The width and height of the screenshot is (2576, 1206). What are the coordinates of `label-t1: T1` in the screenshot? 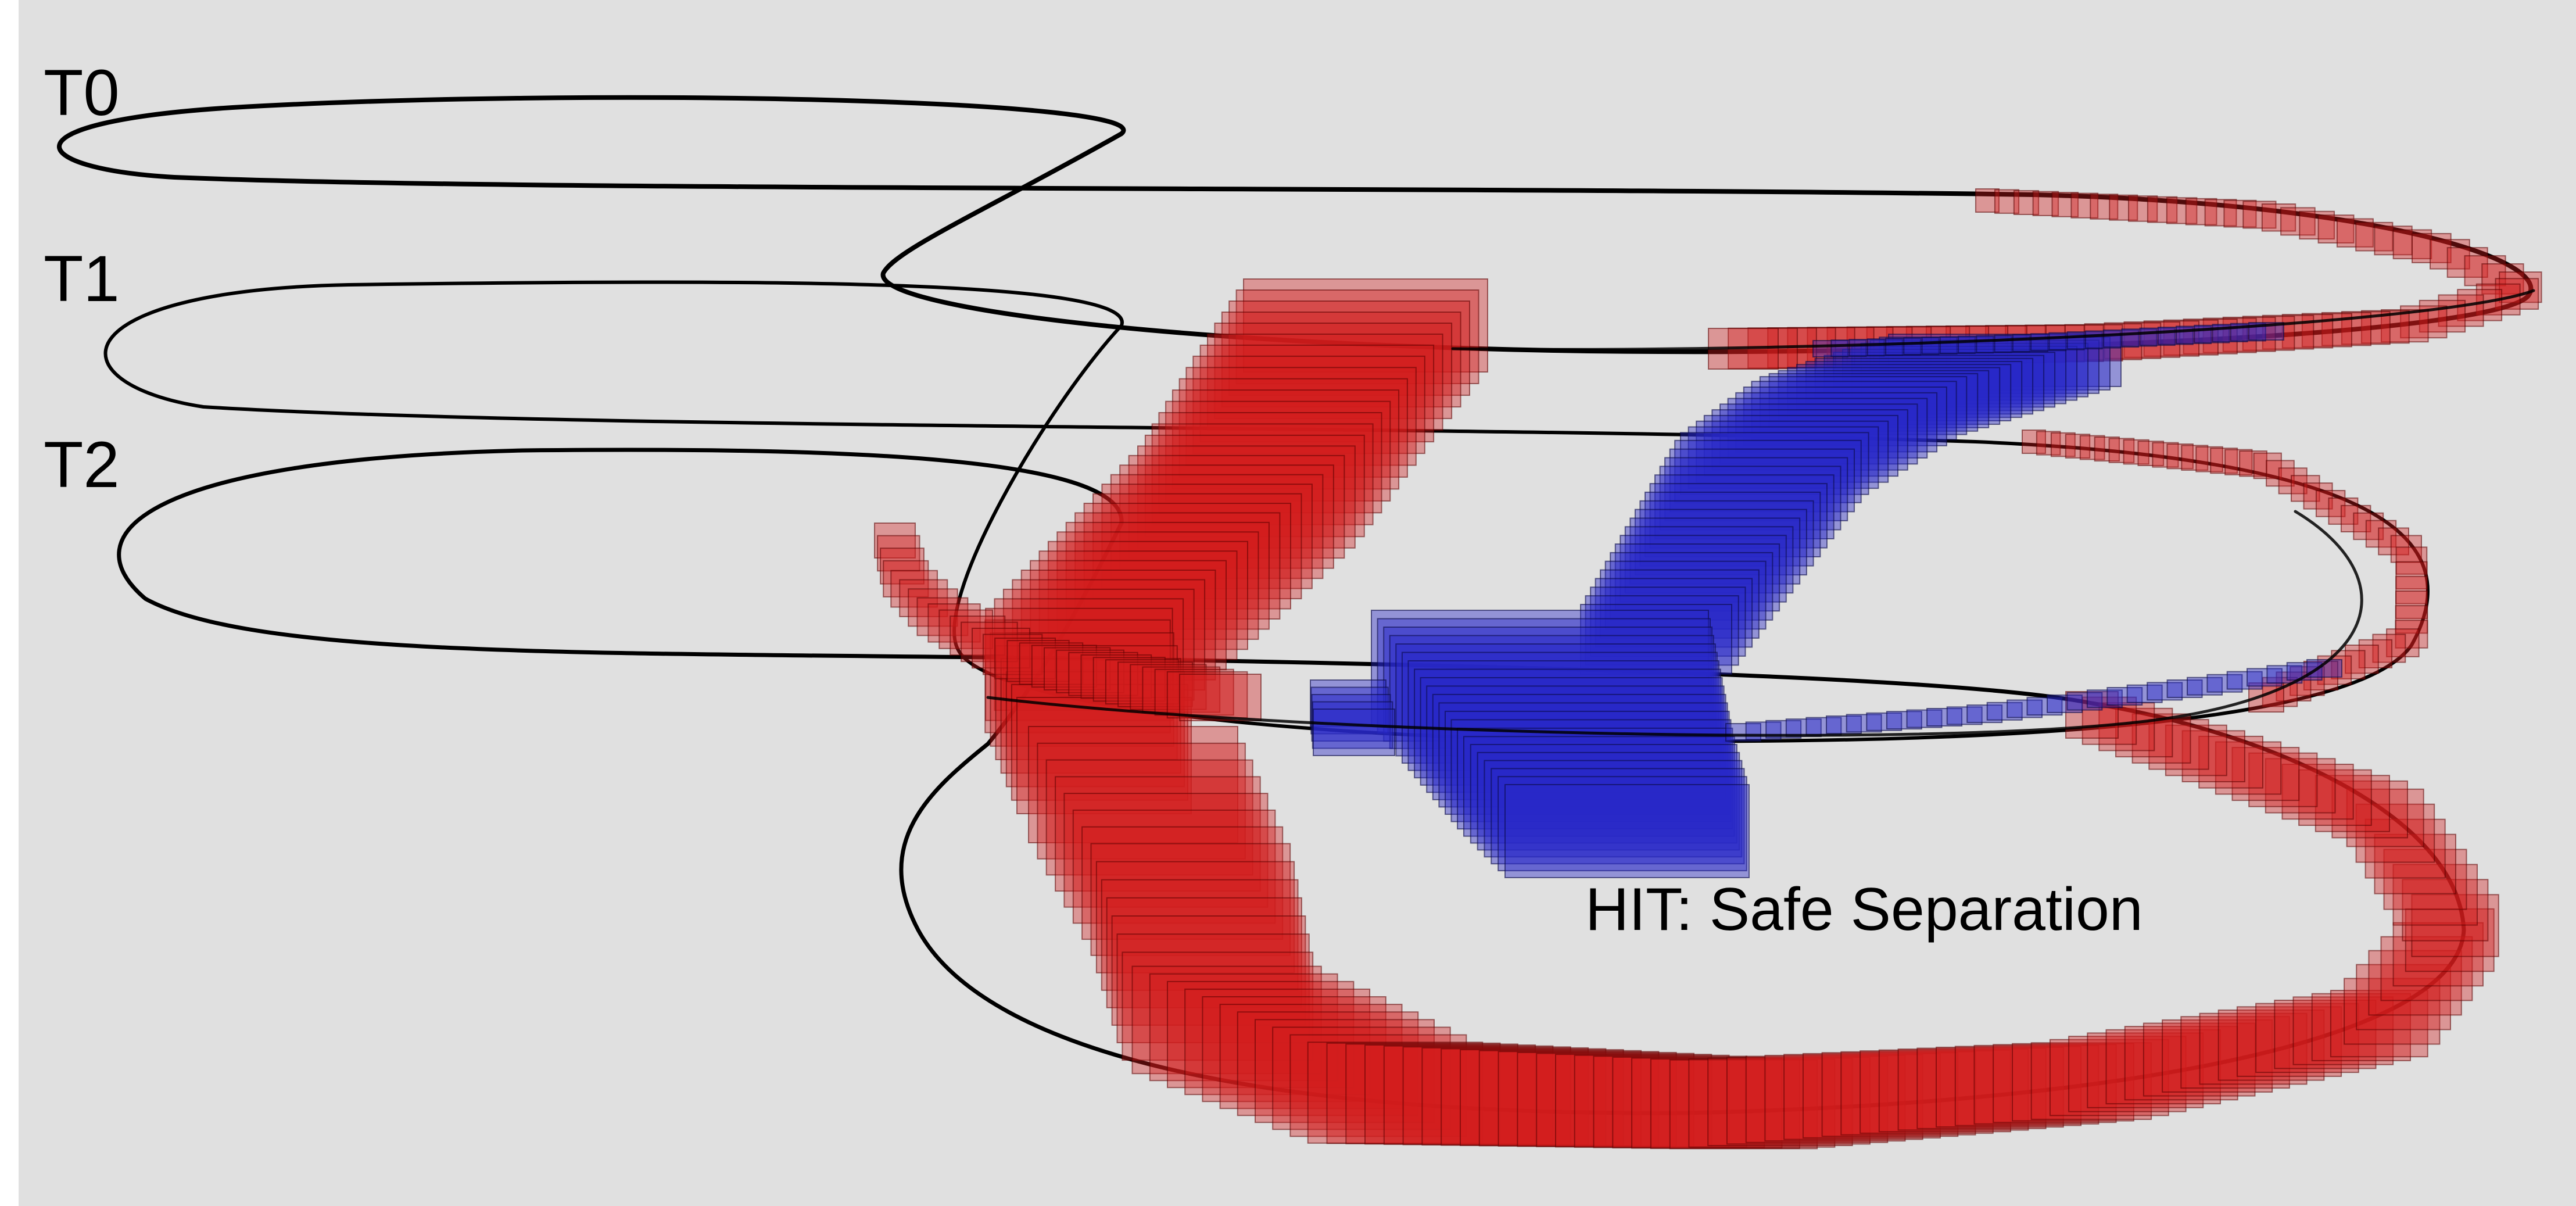 It's located at (82, 278).